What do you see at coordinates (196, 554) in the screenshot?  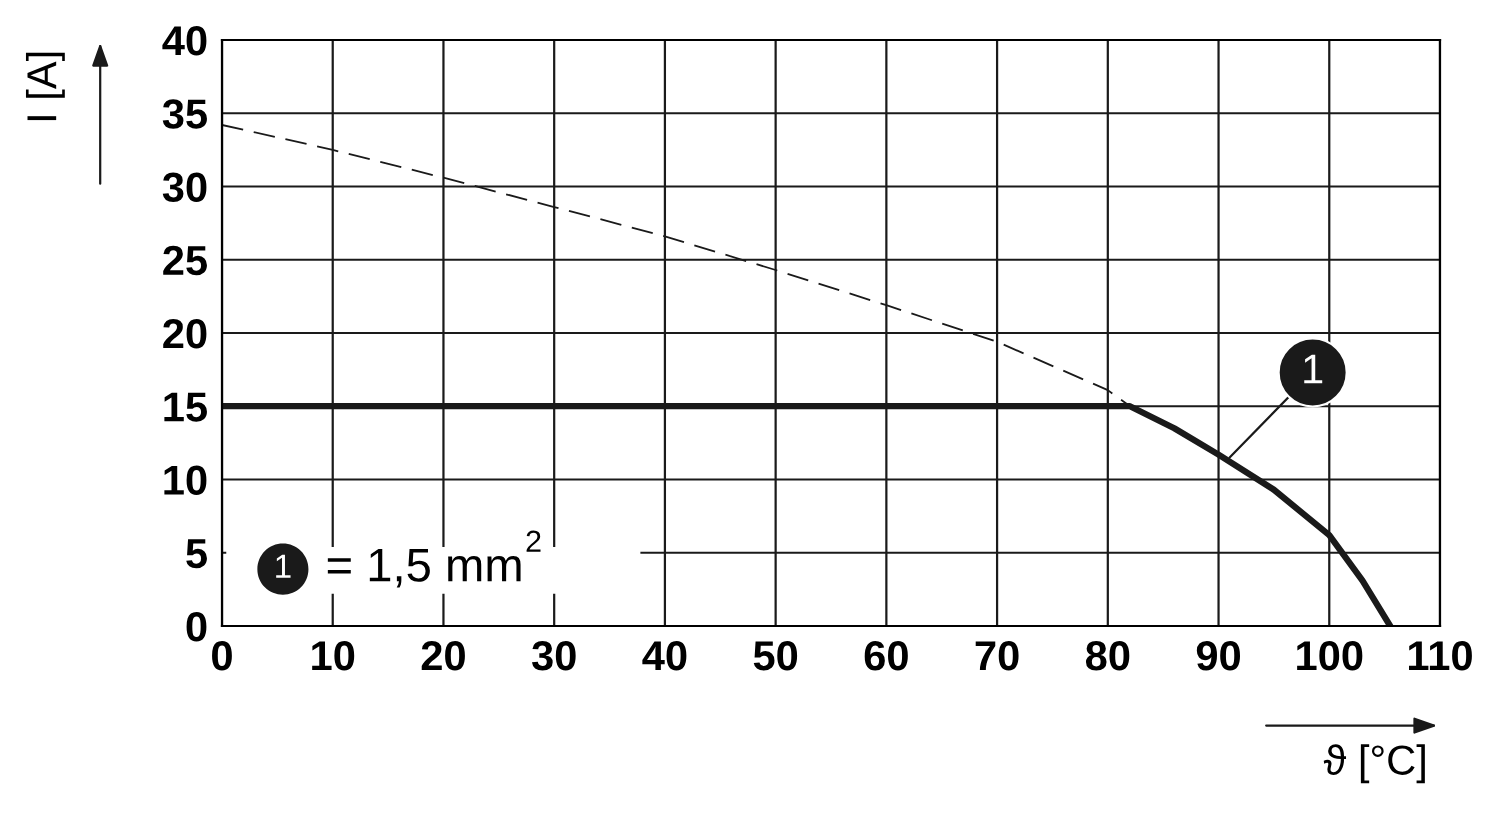 I see `y-tick-label: 5` at bounding box center [196, 554].